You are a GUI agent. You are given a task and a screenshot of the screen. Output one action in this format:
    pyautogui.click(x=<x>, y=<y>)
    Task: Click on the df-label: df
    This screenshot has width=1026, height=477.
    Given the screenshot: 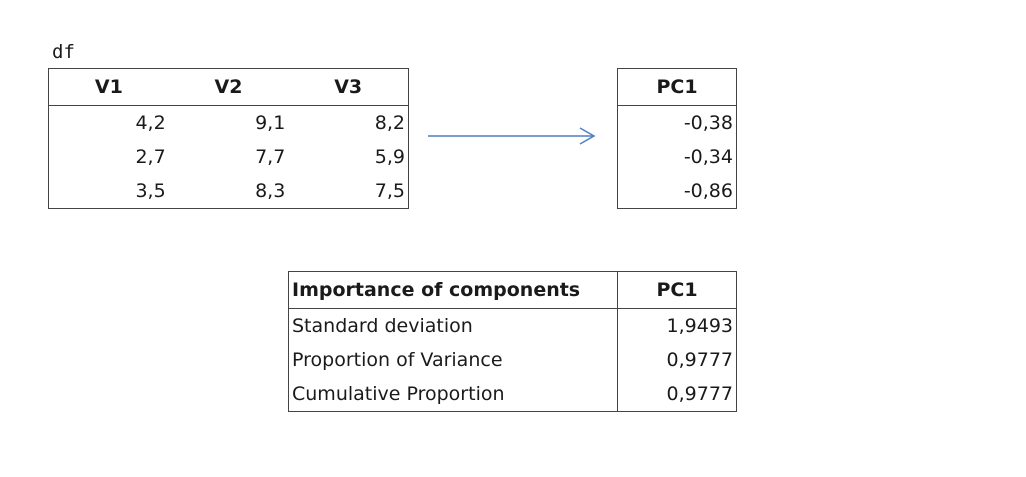 What is the action you would take?
    pyautogui.click(x=63, y=52)
    